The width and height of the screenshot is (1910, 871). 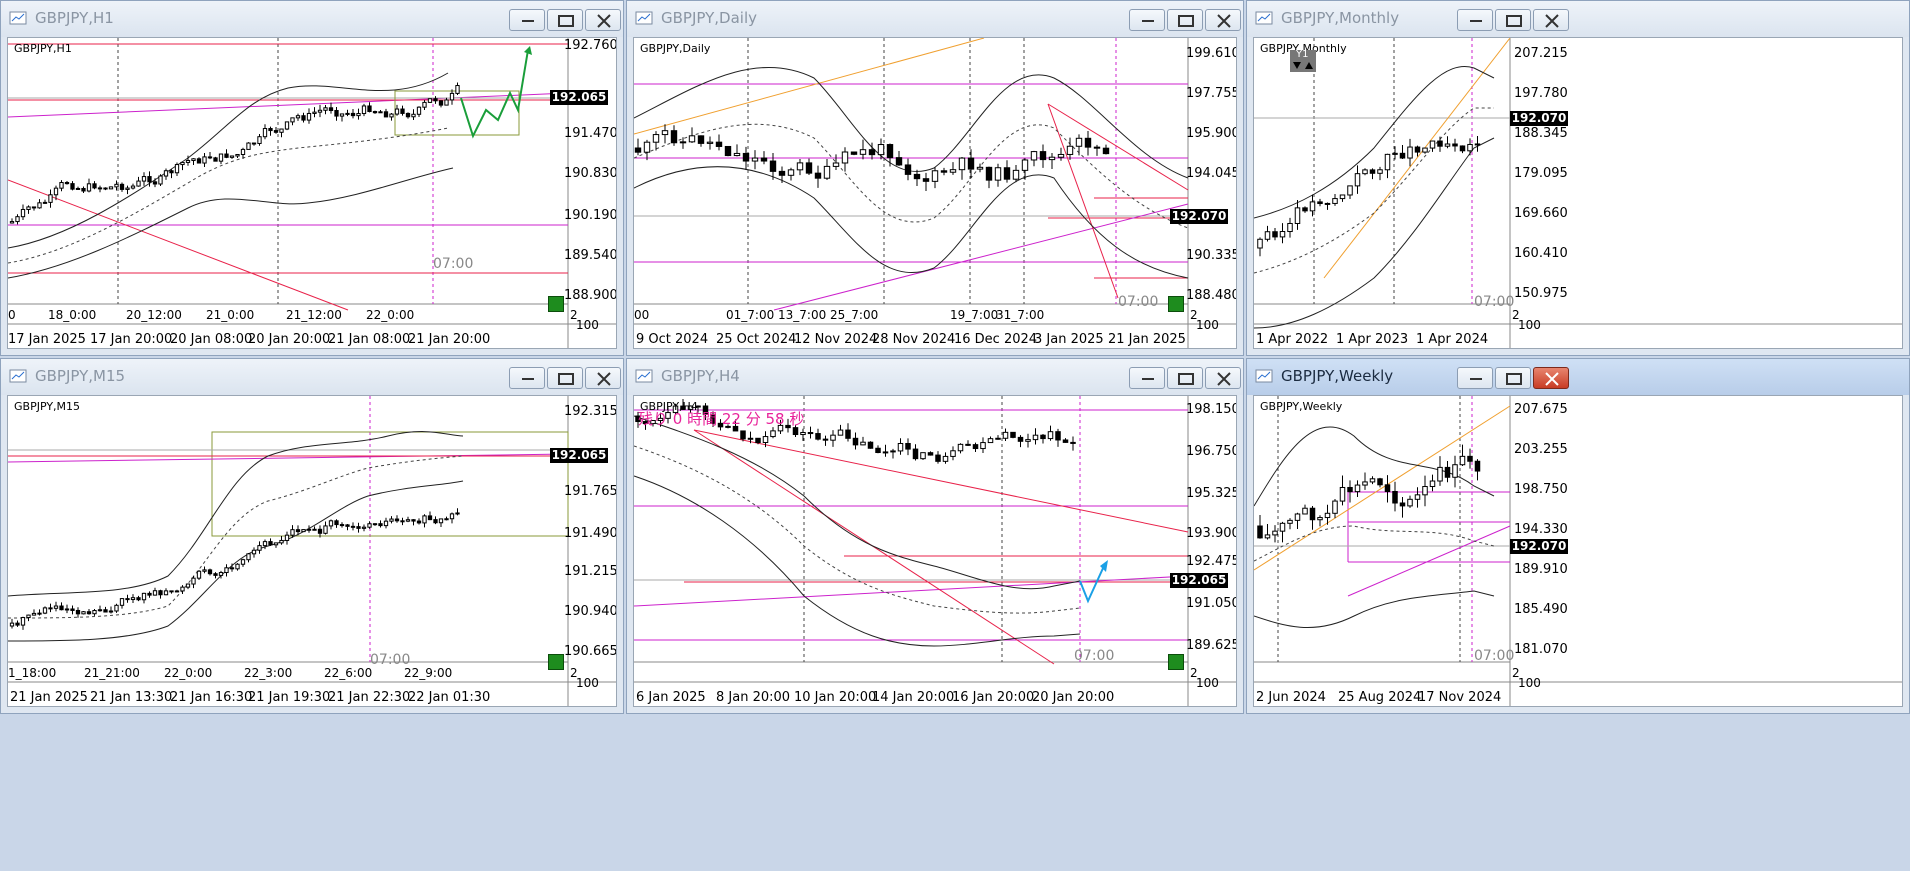 I want to click on chart-window-icon, so click(x=644, y=376).